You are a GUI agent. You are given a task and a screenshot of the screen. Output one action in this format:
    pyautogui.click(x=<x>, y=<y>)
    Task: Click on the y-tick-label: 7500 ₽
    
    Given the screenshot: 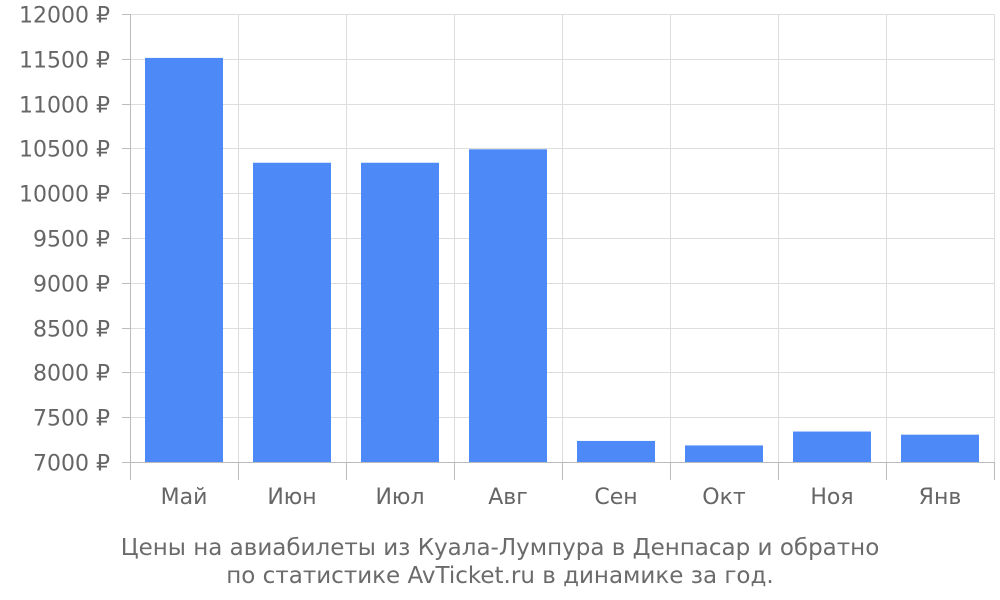 What is the action you would take?
    pyautogui.click(x=71, y=419)
    